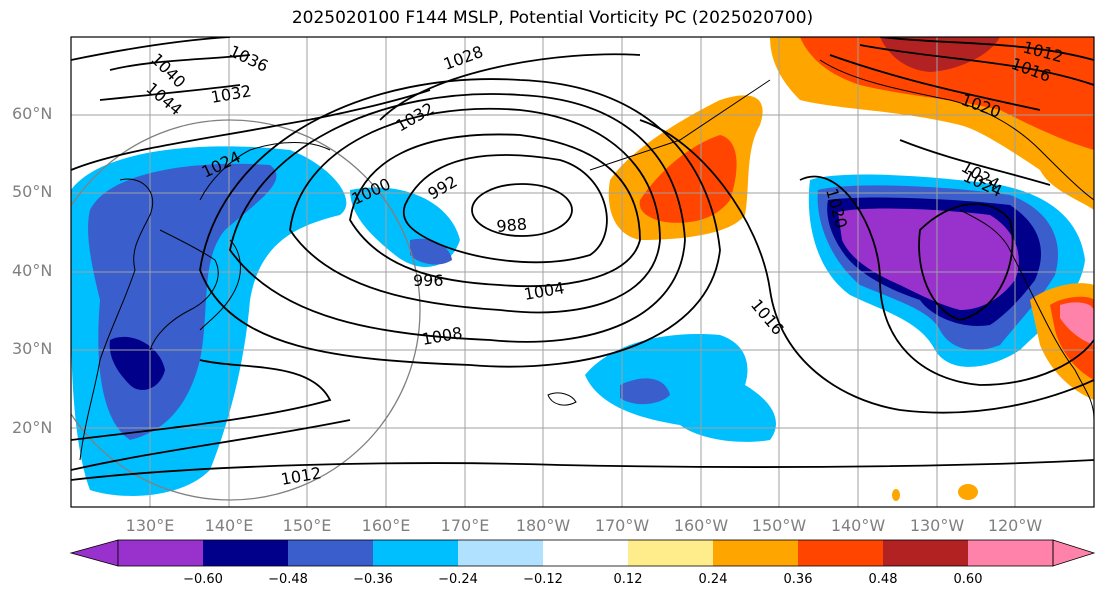 The image size is (1105, 601). Describe the element at coordinates (858, 525) in the screenshot. I see `lon-label: 140°W` at that location.